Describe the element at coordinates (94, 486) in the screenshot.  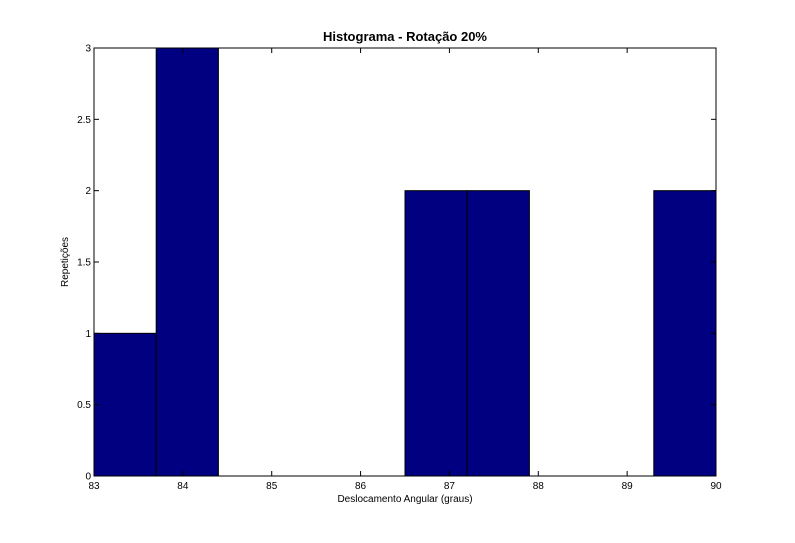
I see `x-tick-label: 83` at that location.